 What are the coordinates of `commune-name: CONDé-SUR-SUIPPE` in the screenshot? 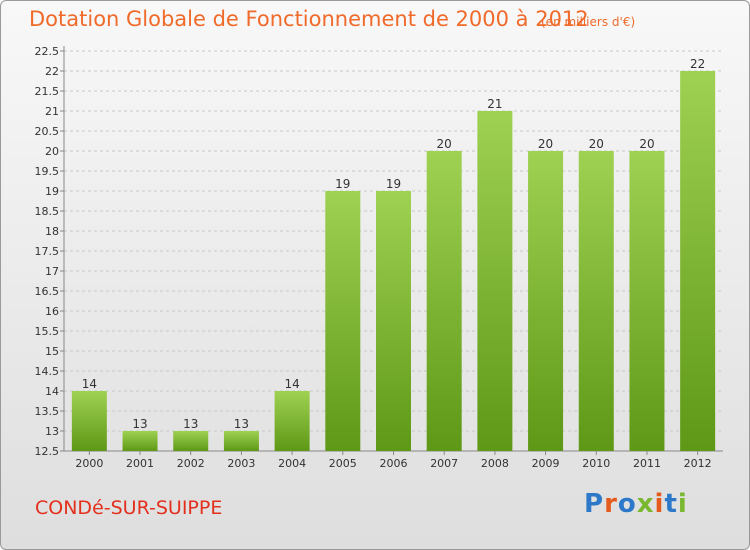 It's located at (129, 508).